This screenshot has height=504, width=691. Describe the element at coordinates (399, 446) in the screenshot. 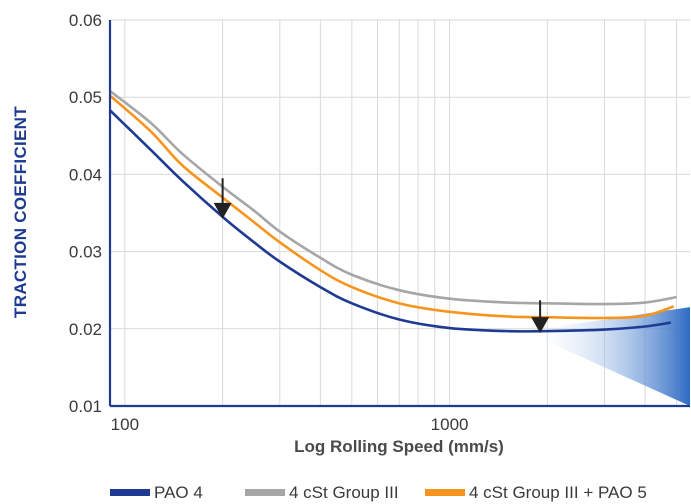

I see `x-axis-title: Log Rolling Speed (mm/s)` at that location.